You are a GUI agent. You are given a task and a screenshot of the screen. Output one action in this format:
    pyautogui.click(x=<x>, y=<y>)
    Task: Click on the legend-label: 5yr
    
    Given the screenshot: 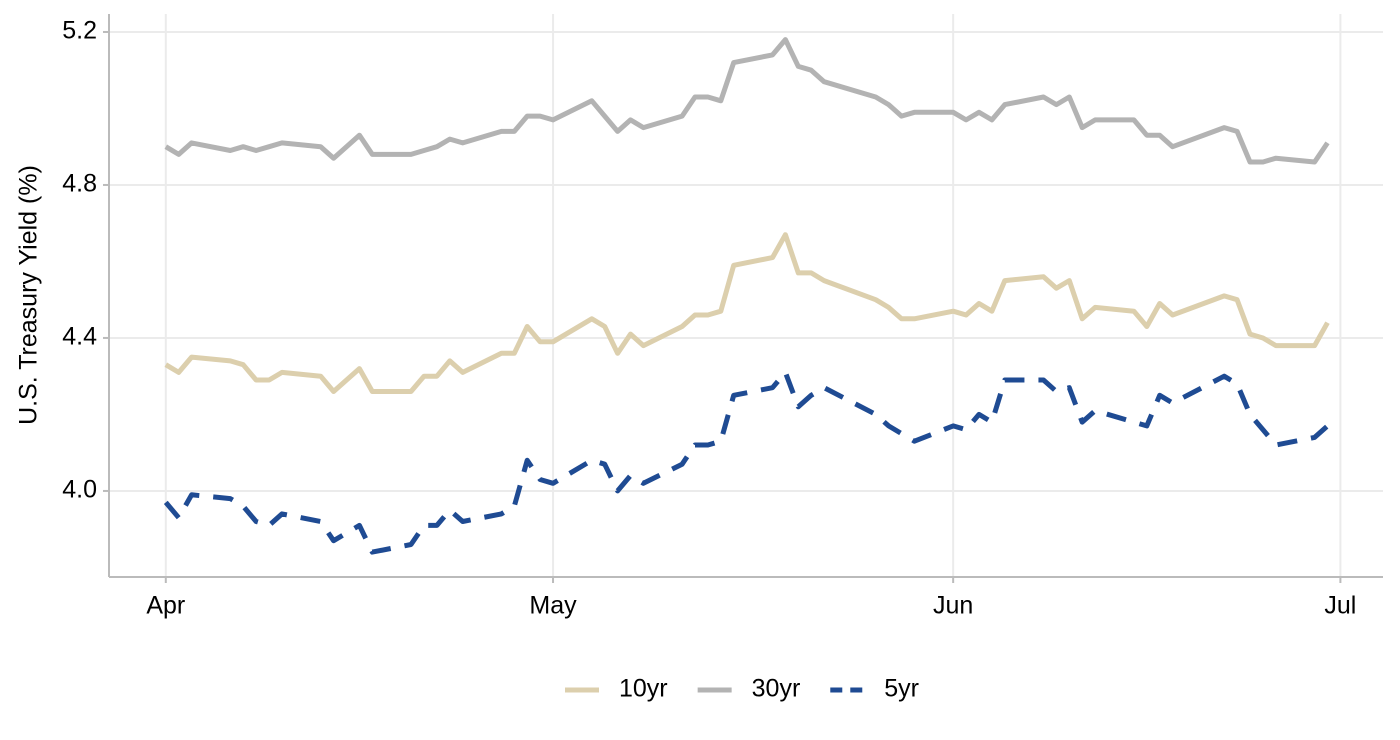 What is the action you would take?
    pyautogui.click(x=901, y=689)
    